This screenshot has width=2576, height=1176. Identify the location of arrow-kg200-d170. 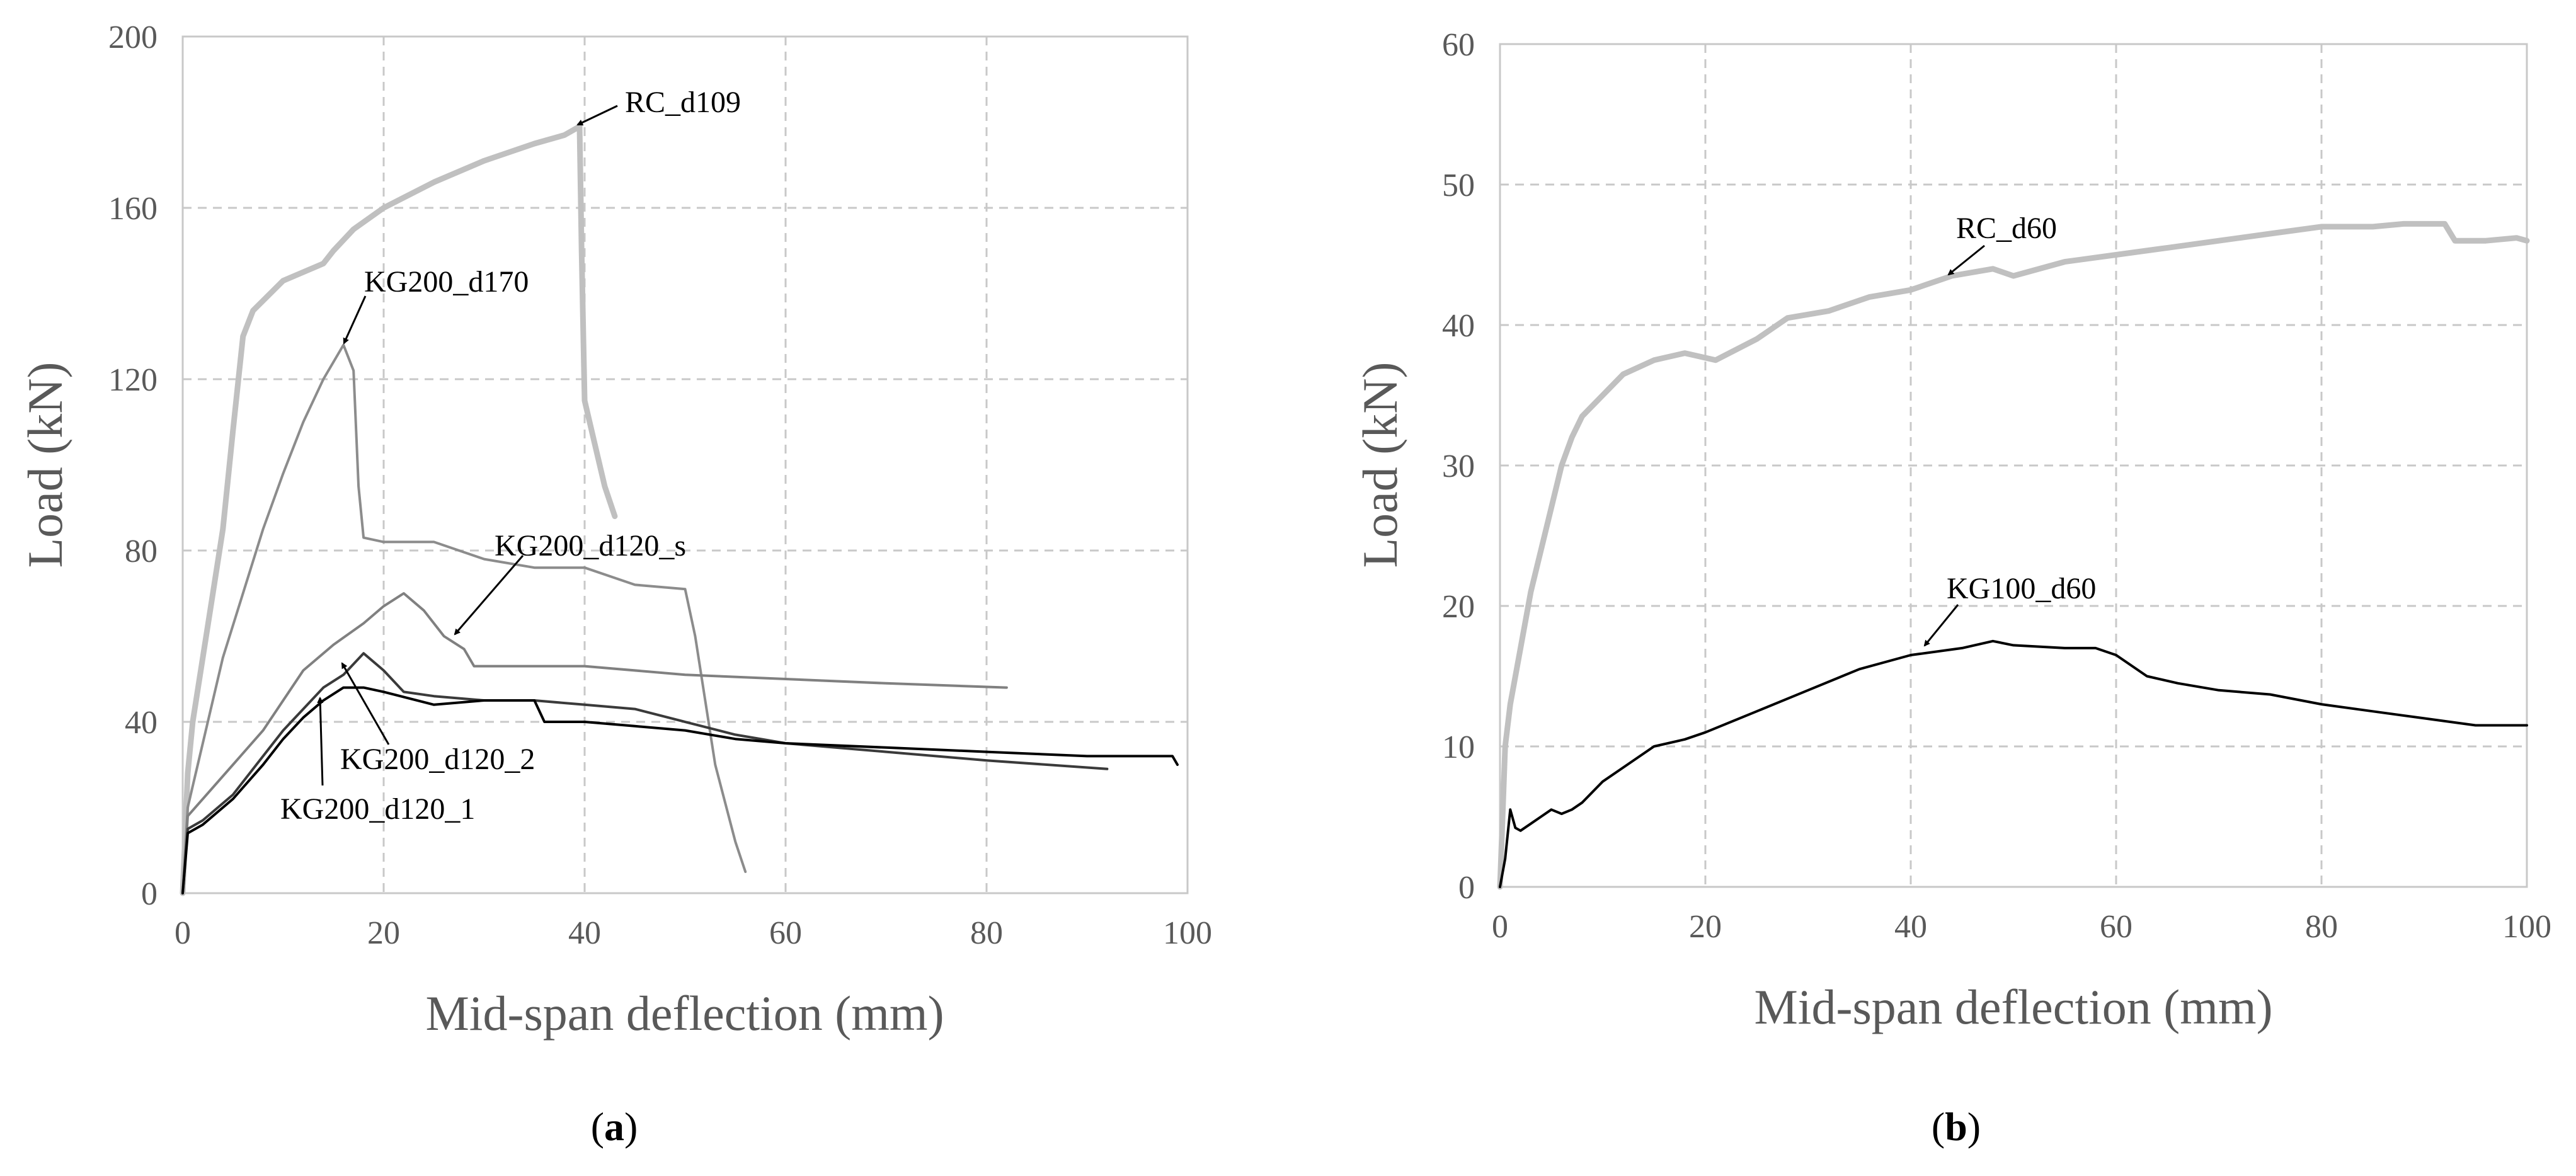
(355, 320).